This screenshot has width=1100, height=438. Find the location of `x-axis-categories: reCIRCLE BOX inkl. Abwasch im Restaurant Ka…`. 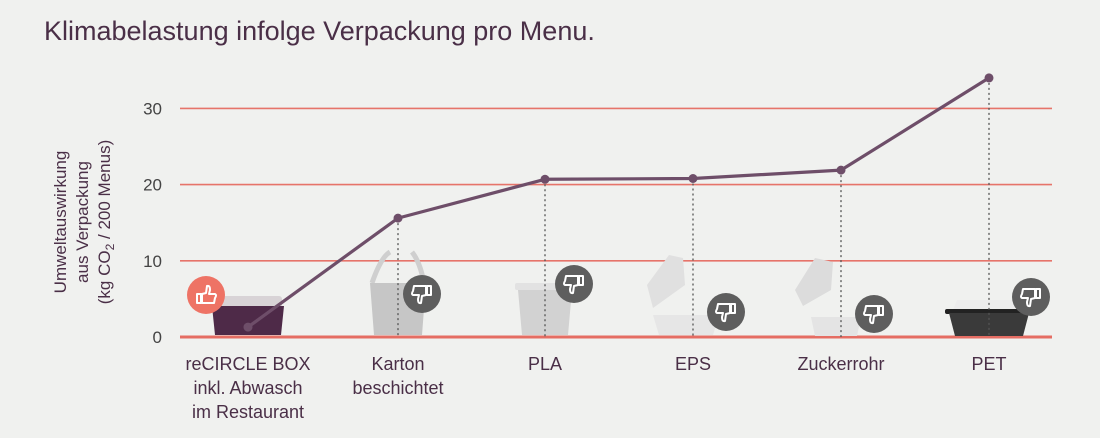

x-axis-categories: reCIRCLE BOX inkl. Abwasch im Restaurant Ka… is located at coordinates (595, 388).